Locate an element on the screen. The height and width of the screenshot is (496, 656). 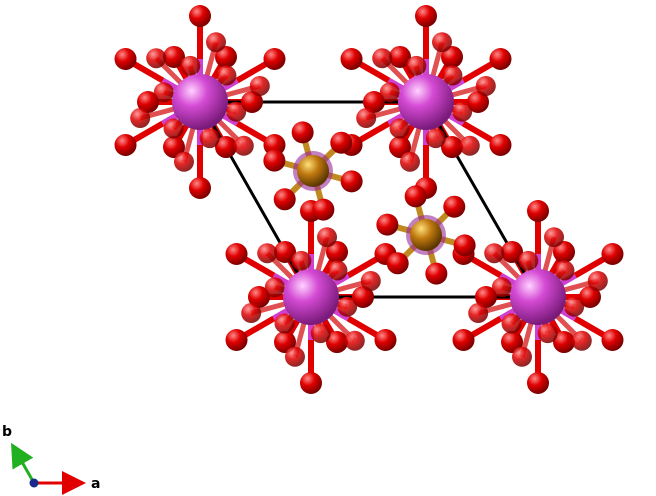
b-axis-arrow is located at coordinates (23, 463).